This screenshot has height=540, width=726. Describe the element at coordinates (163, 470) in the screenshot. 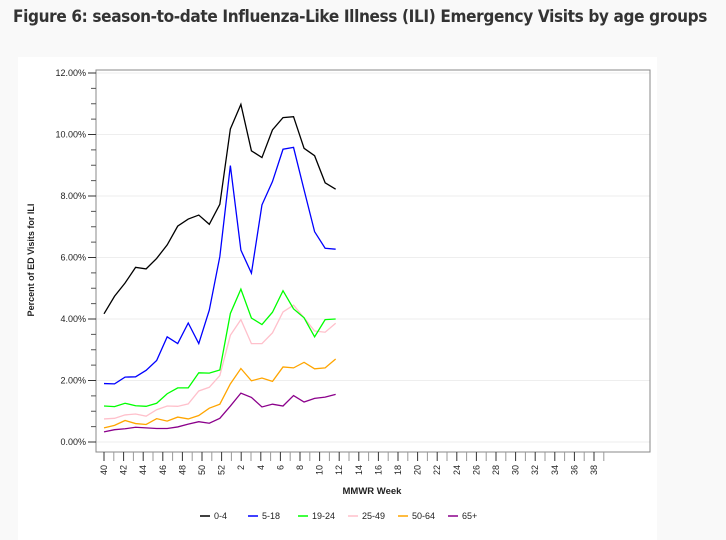

I see `x-tick-label: 46` at that location.